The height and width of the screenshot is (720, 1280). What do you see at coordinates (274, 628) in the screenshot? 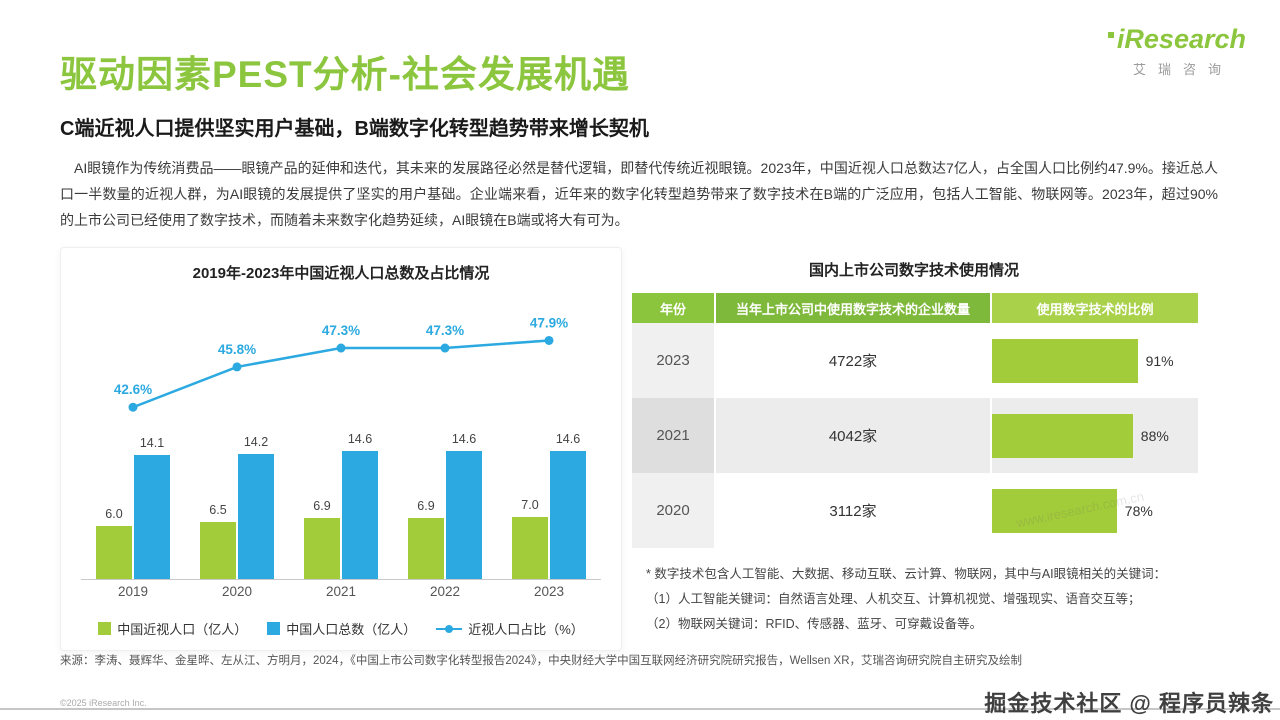
I see `blue-swatch-icon` at bounding box center [274, 628].